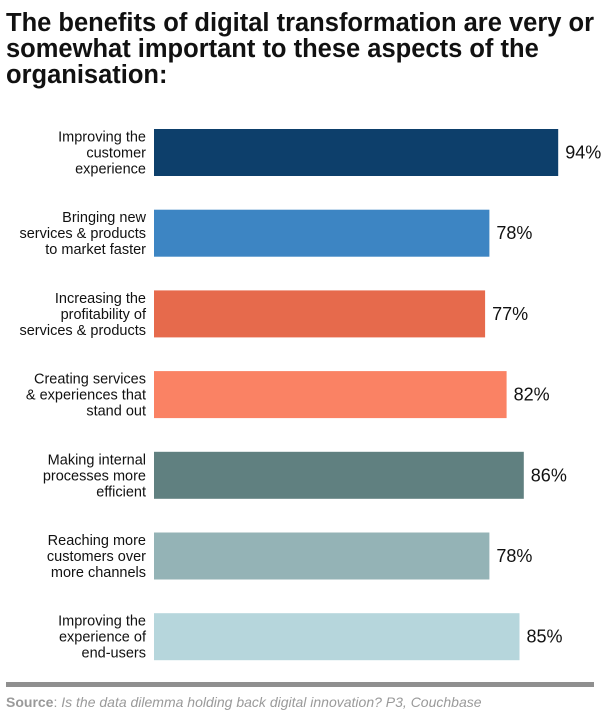 This screenshot has width=608, height=721. I want to click on value-label-5: 86%, so click(549, 475).